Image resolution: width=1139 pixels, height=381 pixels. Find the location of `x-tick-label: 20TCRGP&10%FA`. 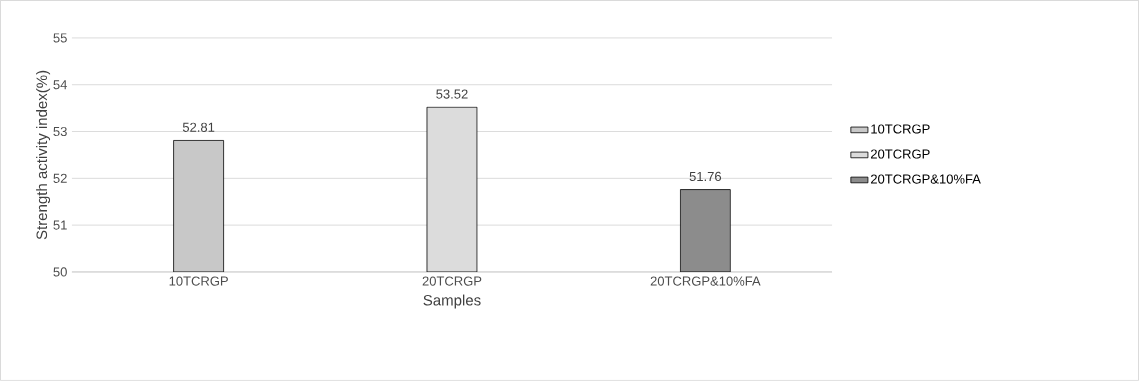

x-tick-label: 20TCRGP&10%FA is located at coordinates (705, 281).